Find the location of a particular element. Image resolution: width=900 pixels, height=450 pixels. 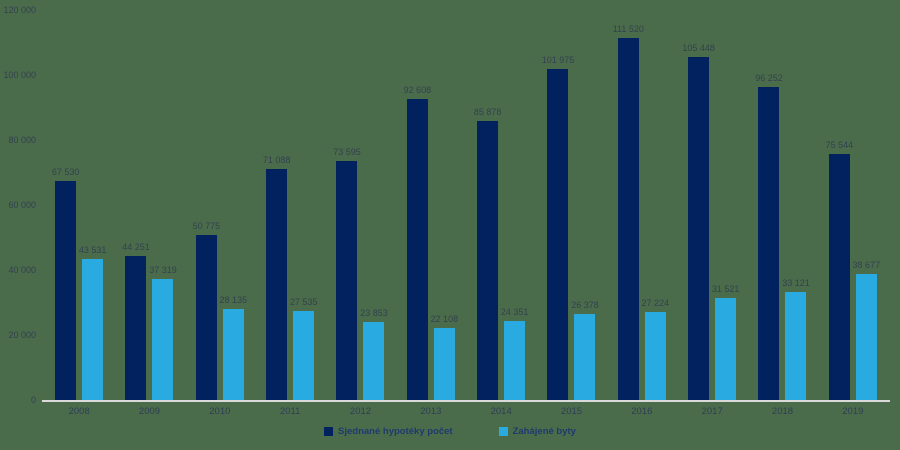

x-axis-year-label: 2013 is located at coordinates (431, 411).